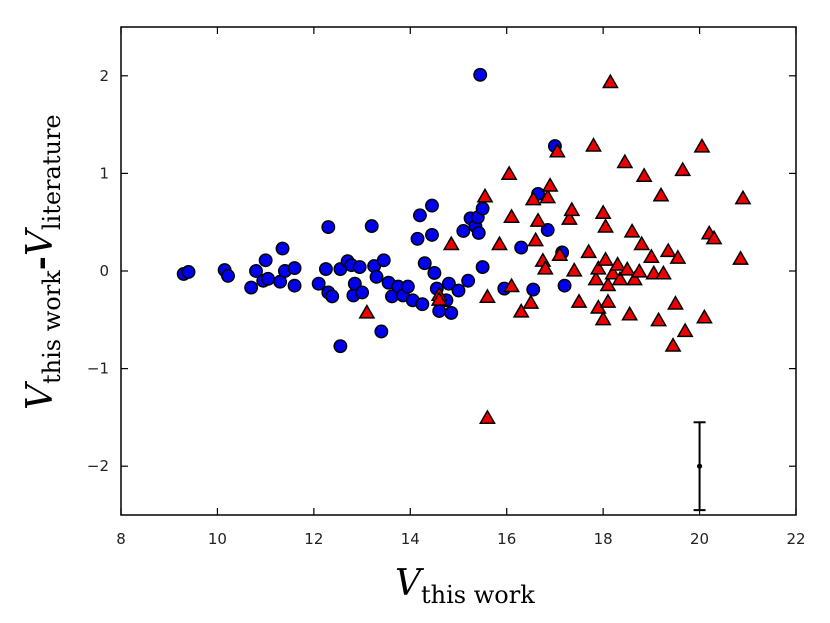 The image size is (830, 623). What do you see at coordinates (506, 539) in the screenshot?
I see `x-tick-label: 16` at bounding box center [506, 539].